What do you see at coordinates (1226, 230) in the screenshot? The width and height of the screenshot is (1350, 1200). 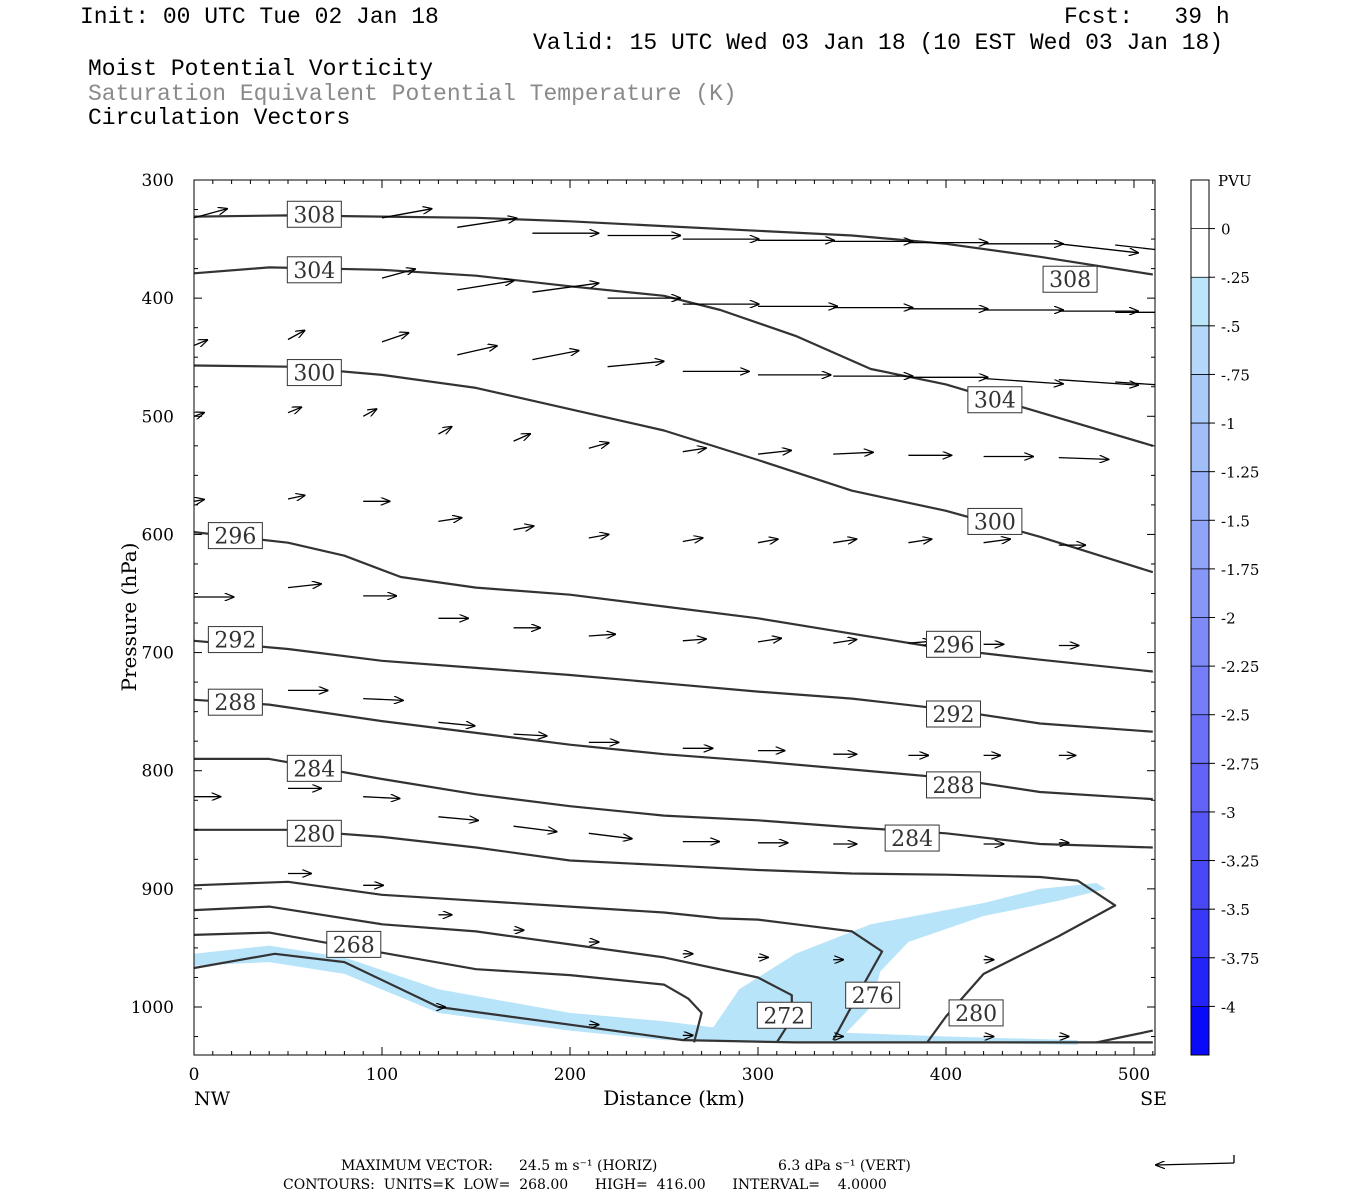 I see `colorbar-tick-label: 0` at bounding box center [1226, 230].